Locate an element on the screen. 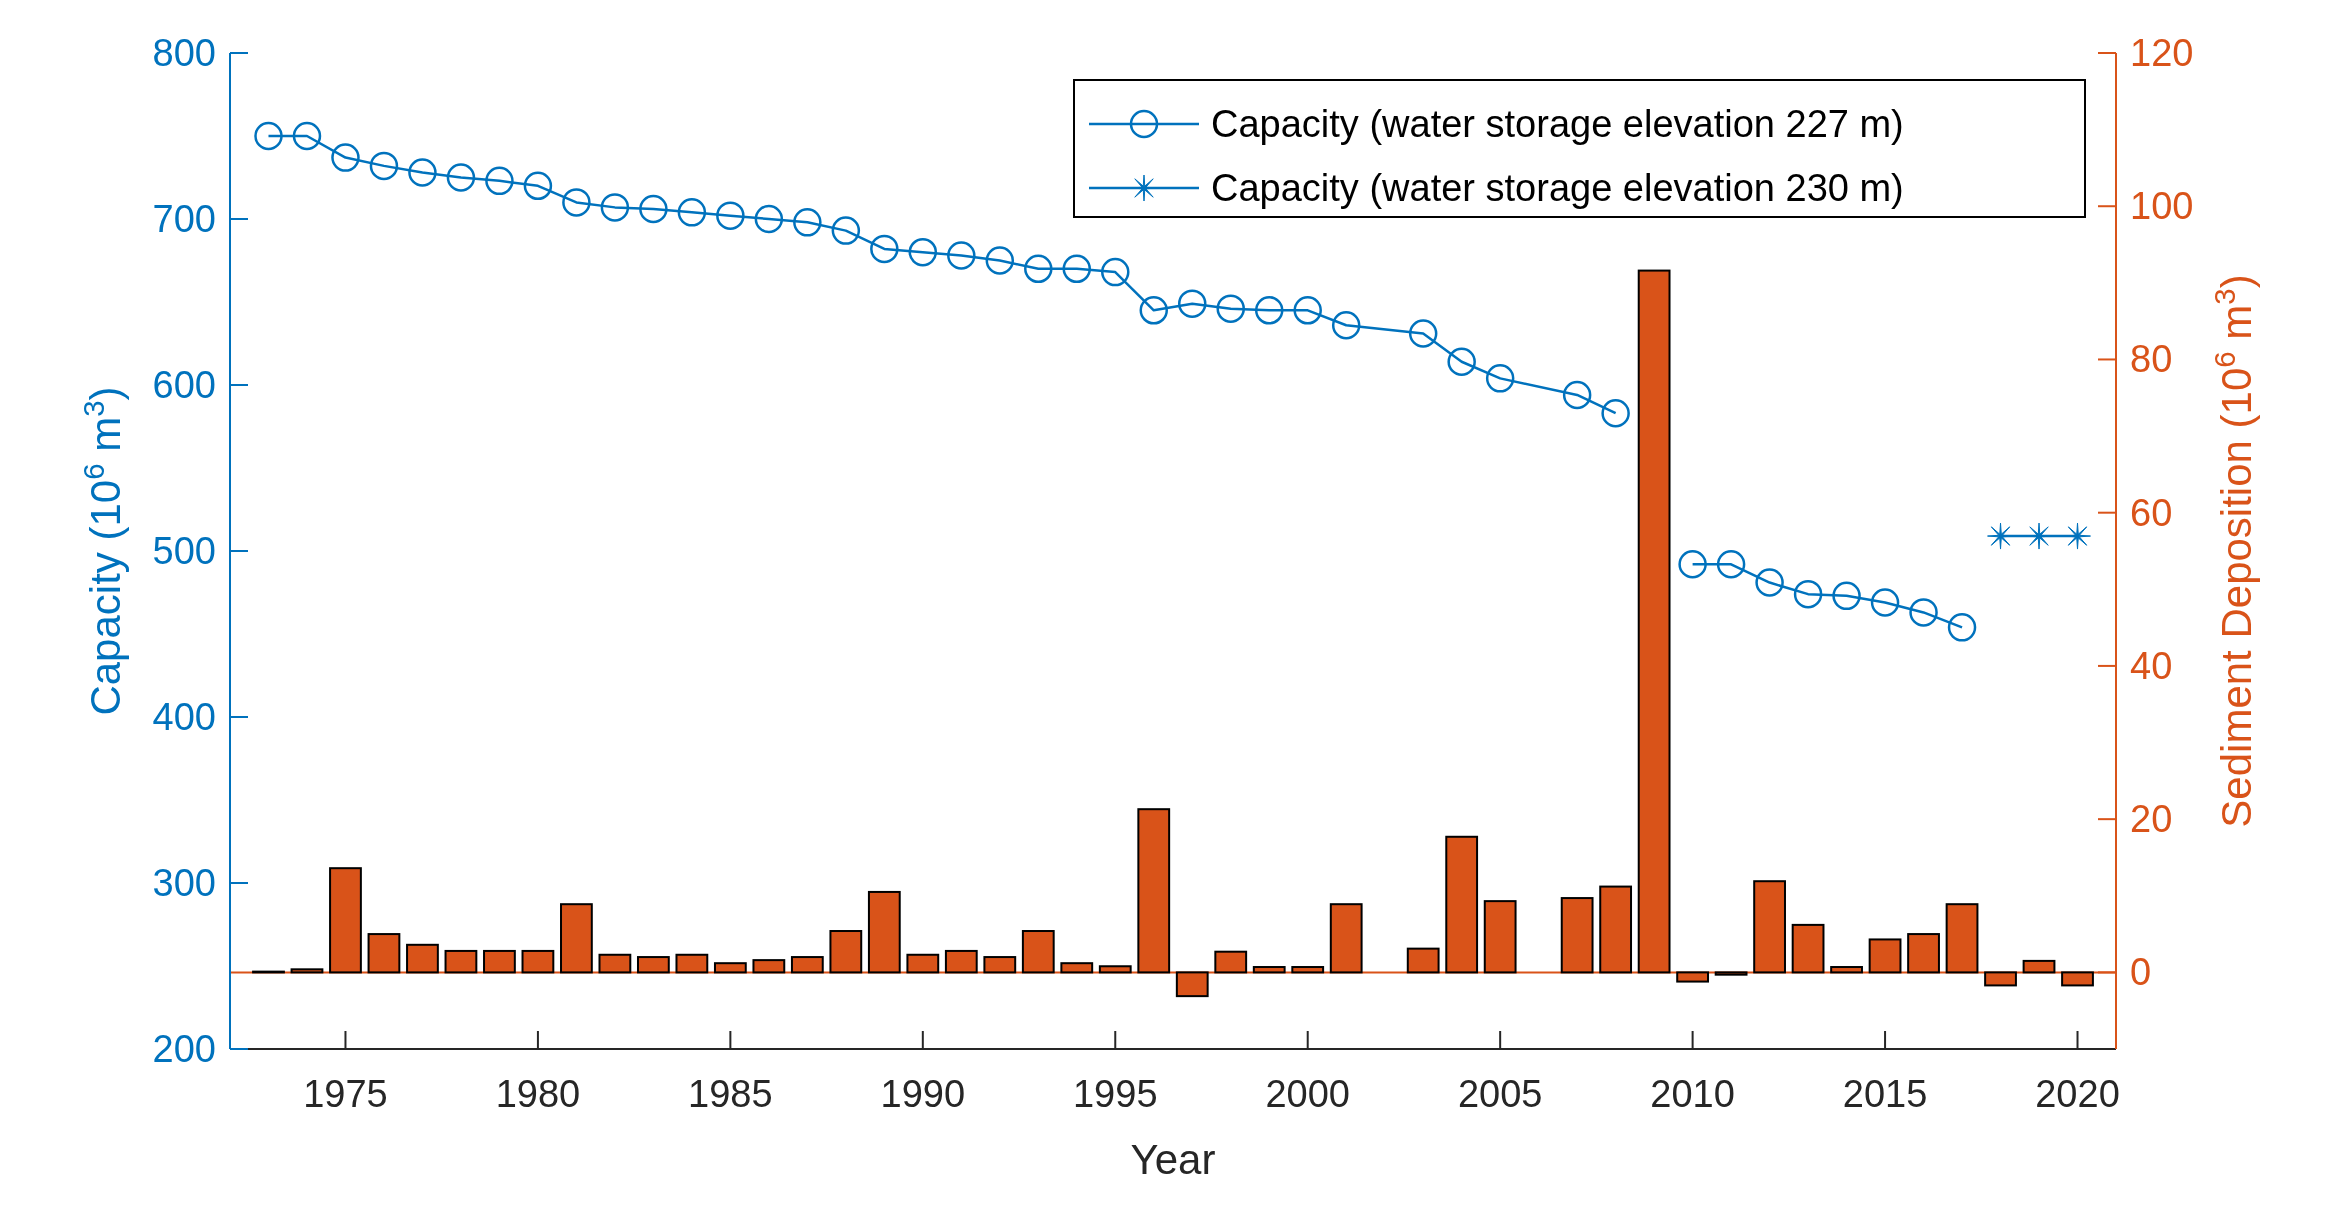 The image size is (2339, 1214). x-tick-label: 2015 is located at coordinates (1885, 1094).